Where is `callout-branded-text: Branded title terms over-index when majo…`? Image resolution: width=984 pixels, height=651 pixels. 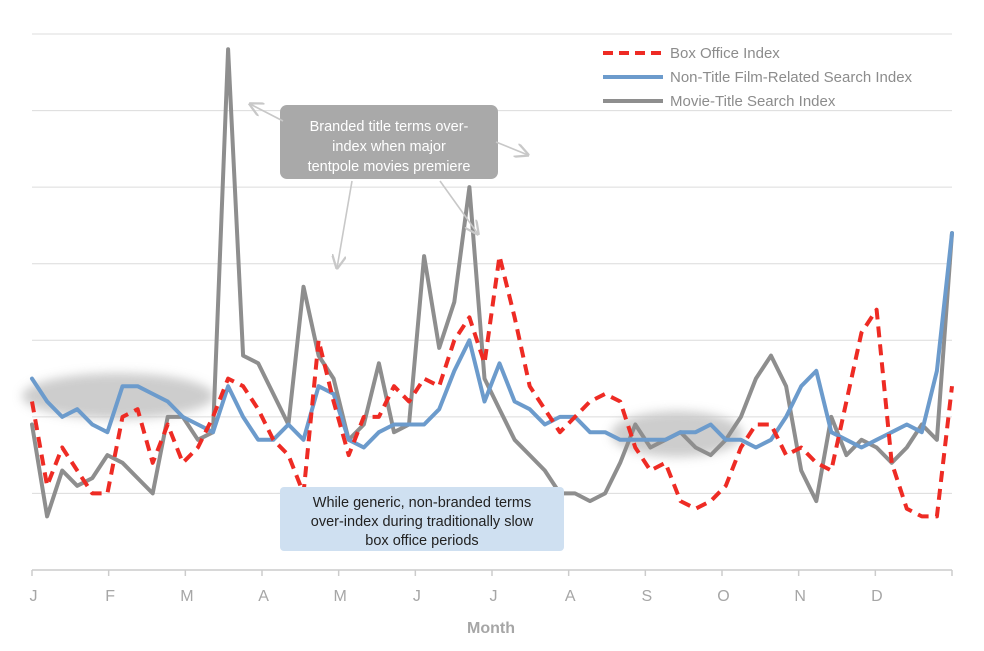 callout-branded-text: Branded title terms over-index when majo… is located at coordinates (389, 147).